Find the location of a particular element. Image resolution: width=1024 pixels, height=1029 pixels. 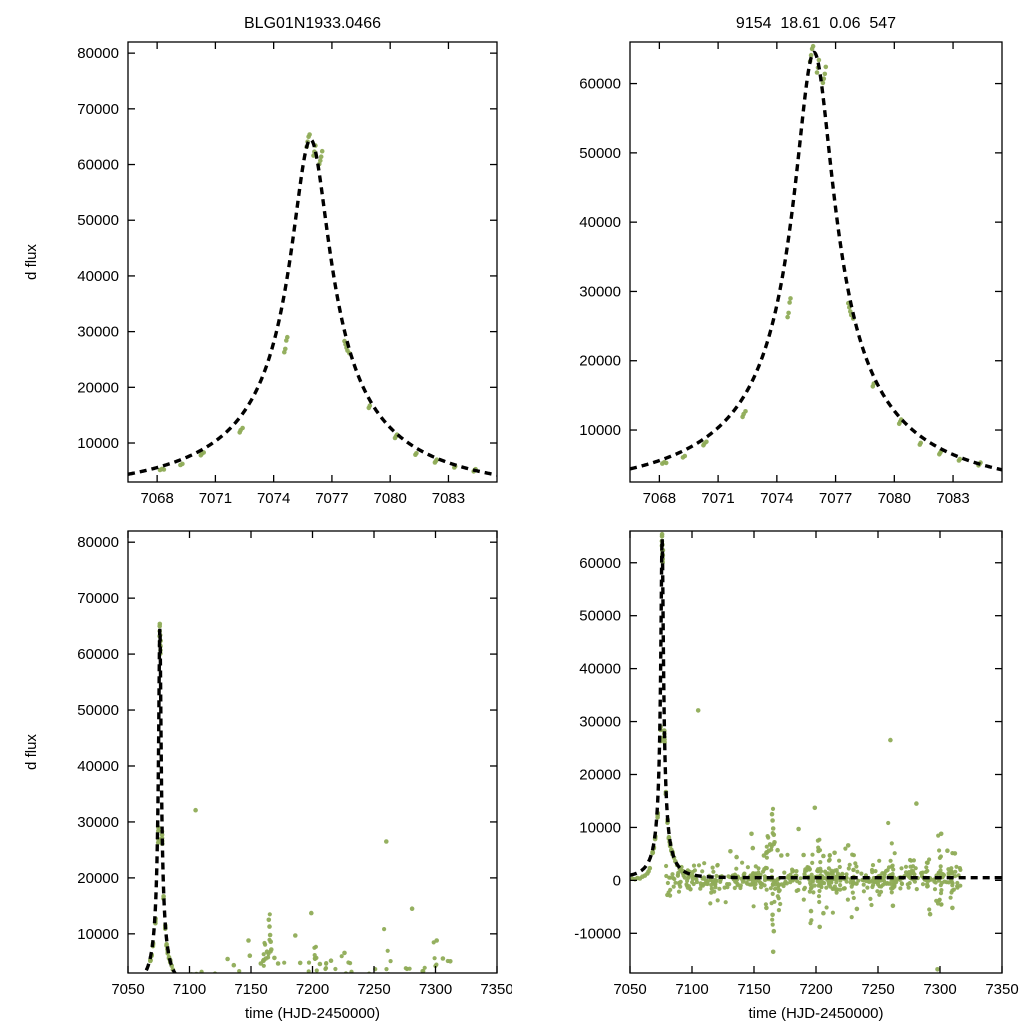

x-axis-label-bottom-left: time (HJD-2450000) is located at coordinates (312, 1013).